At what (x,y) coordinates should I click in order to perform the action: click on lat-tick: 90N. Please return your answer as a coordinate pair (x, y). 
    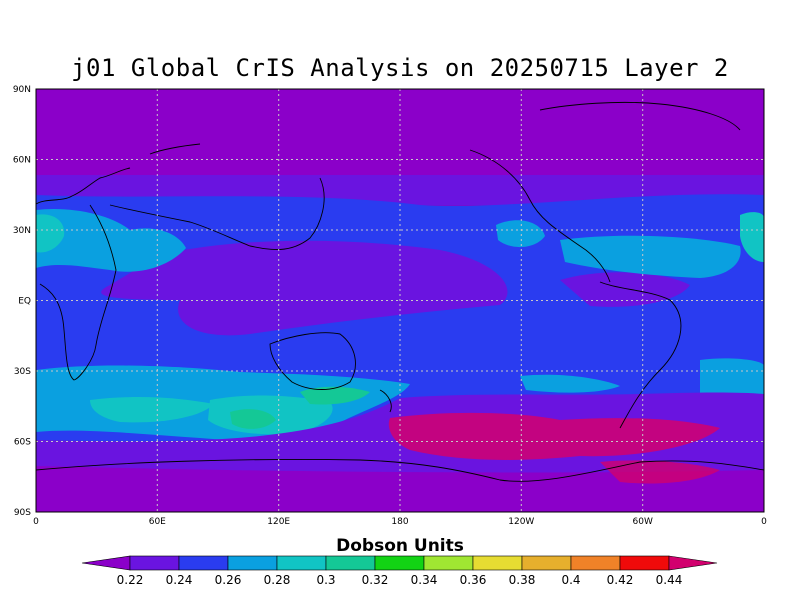
    Looking at the image, I should click on (22, 90).